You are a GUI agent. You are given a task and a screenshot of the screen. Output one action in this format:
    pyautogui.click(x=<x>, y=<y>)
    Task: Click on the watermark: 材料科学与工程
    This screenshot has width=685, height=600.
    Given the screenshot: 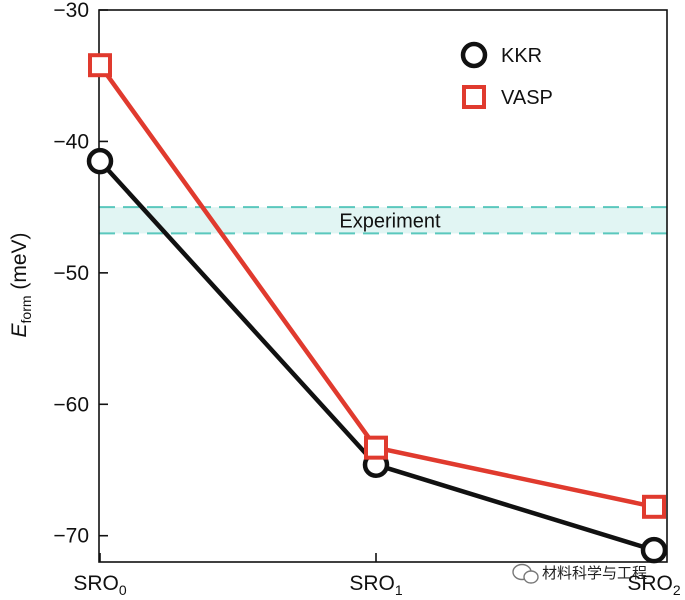 What is the action you would take?
    pyautogui.click(x=579, y=573)
    